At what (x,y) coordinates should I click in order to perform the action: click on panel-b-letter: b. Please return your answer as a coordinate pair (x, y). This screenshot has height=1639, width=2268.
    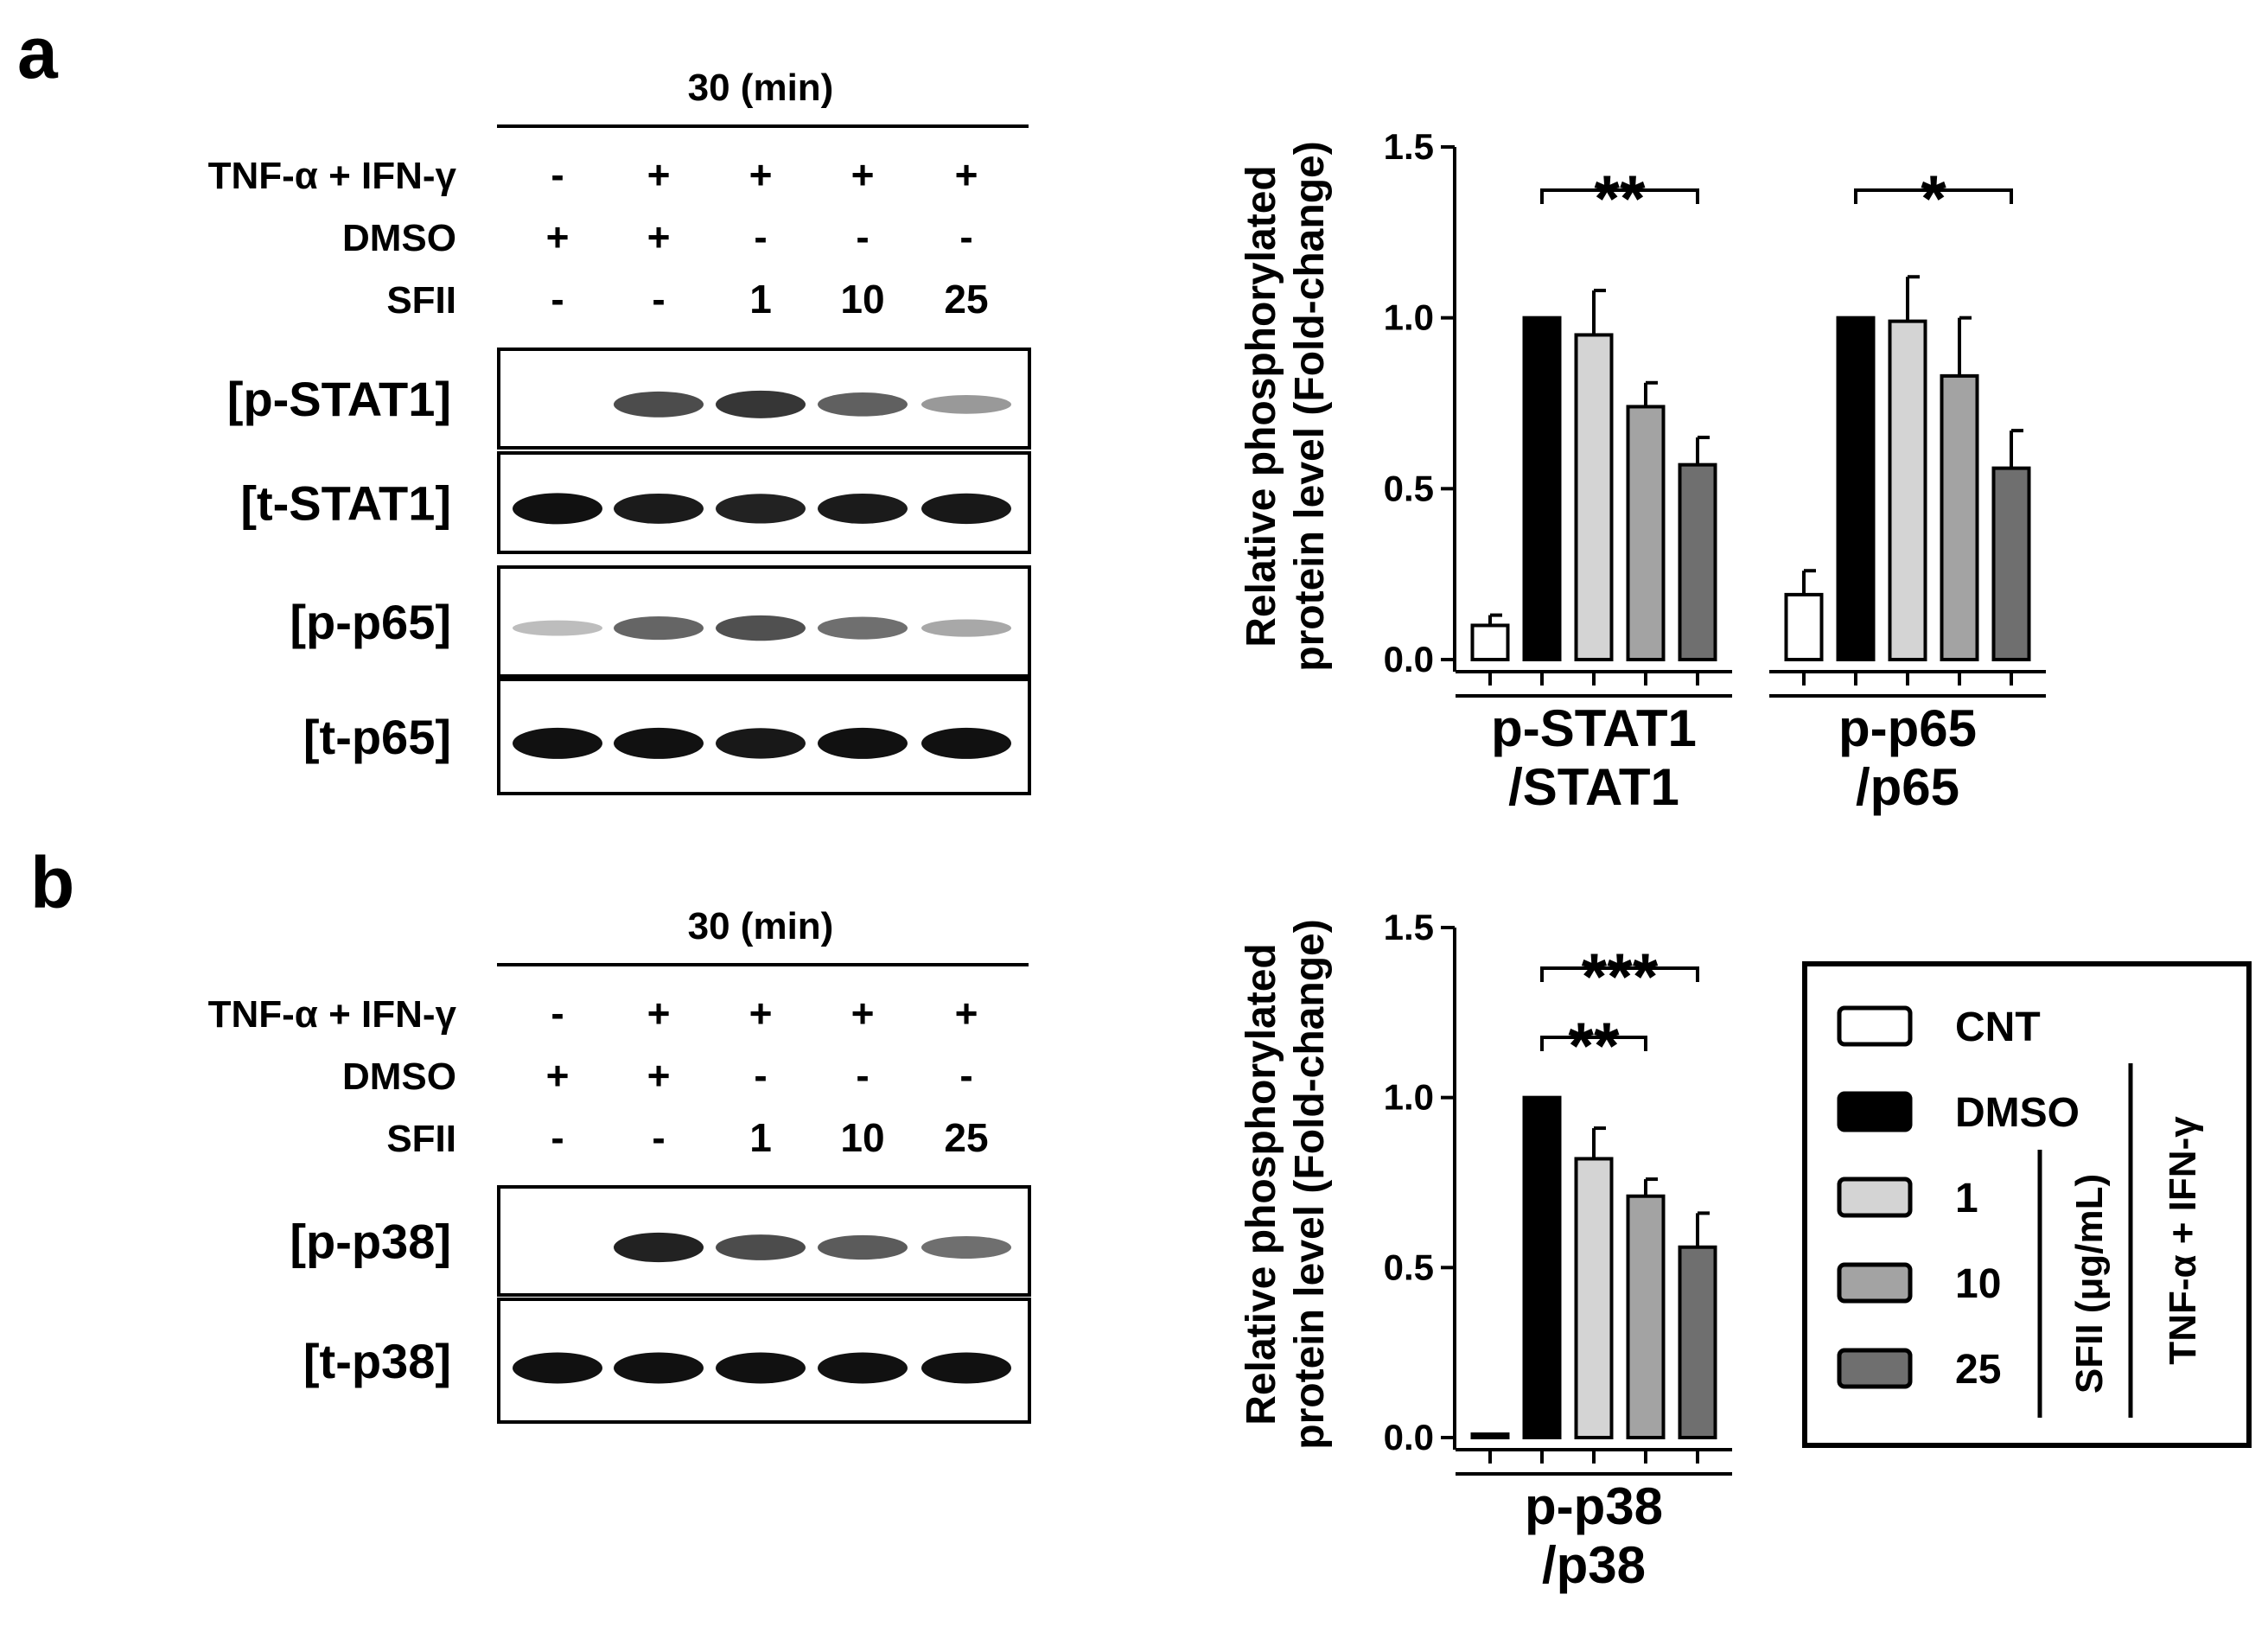
    Looking at the image, I should click on (52, 883).